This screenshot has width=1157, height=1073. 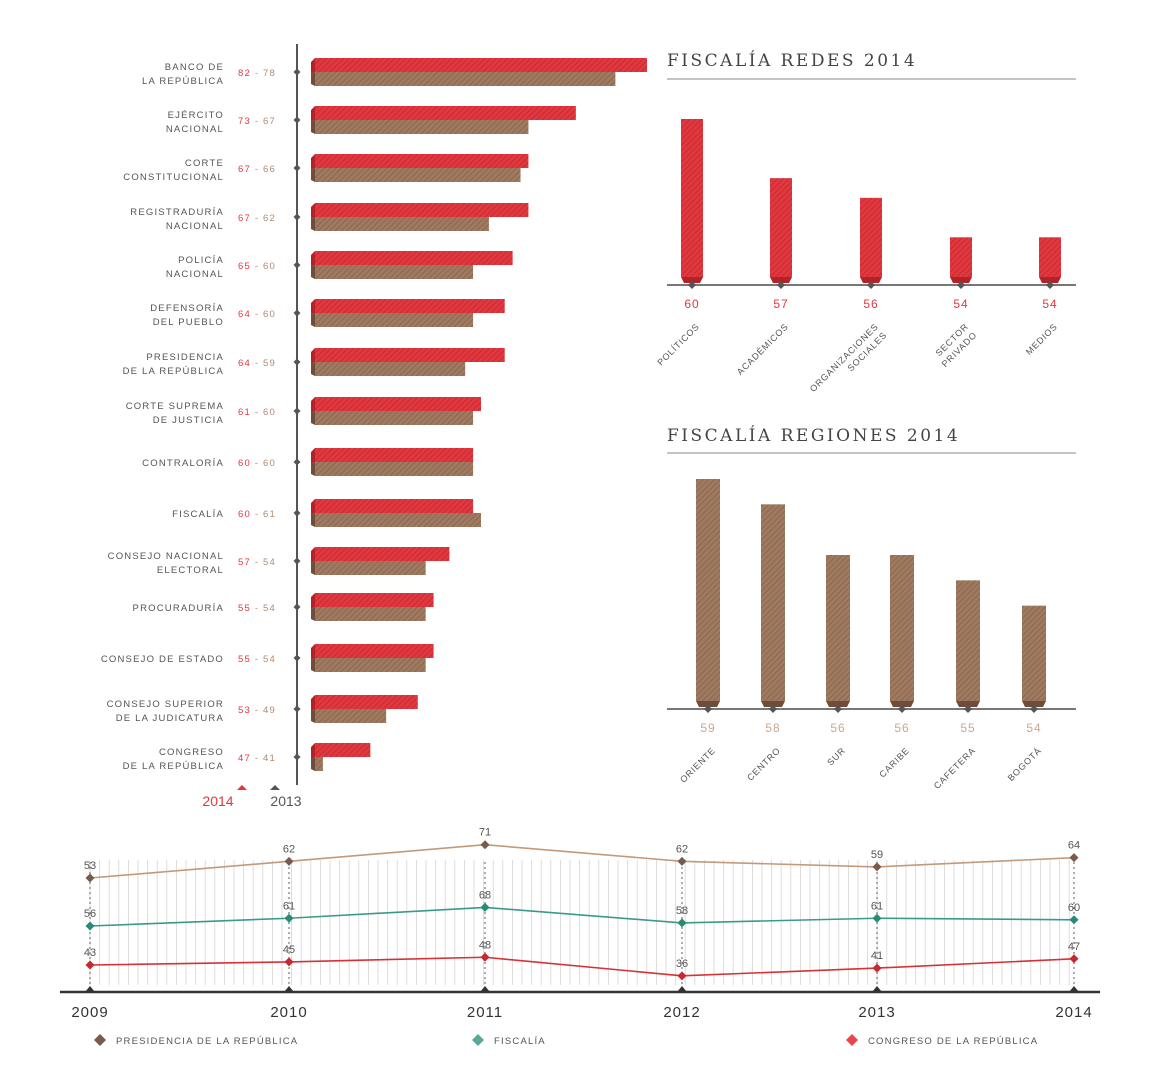 I want to click on category-label: ELECTORAL, so click(x=190, y=570).